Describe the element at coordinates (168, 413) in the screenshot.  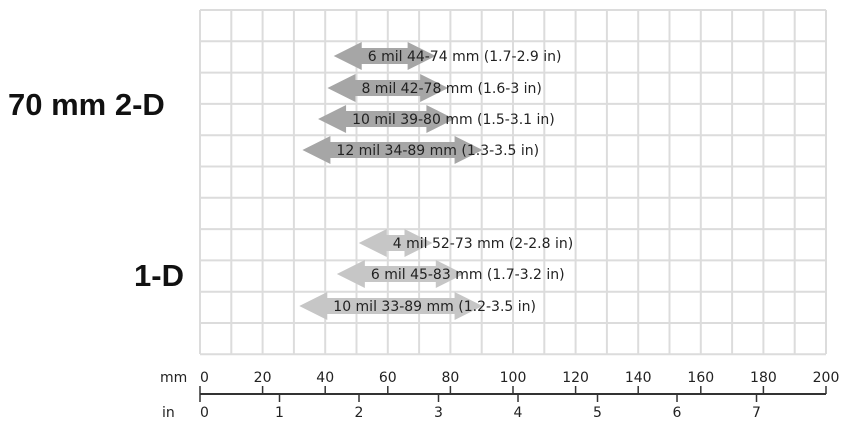
I see `in-unit-label: in` at that location.